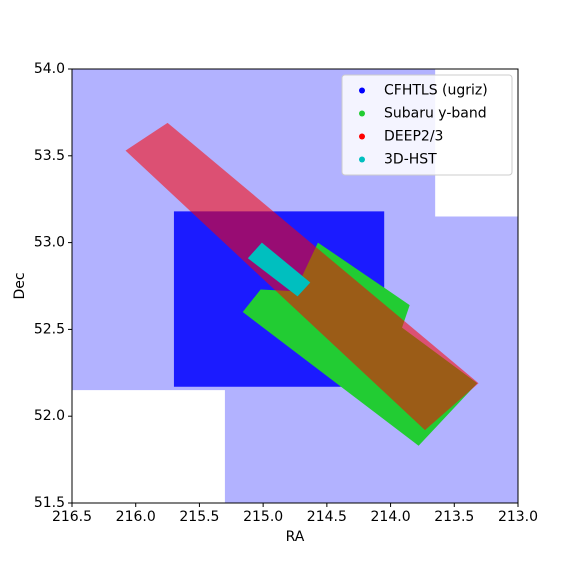 Image resolution: width=576 pixels, height=576 pixels. Describe the element at coordinates (454, 517) in the screenshot. I see `x-tick-label: 213.5` at that location.